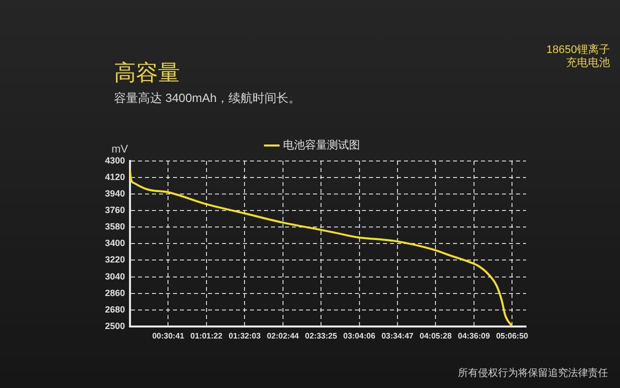  Describe the element at coordinates (115, 160) in the screenshot. I see `y-tick-label: 4300` at that location.